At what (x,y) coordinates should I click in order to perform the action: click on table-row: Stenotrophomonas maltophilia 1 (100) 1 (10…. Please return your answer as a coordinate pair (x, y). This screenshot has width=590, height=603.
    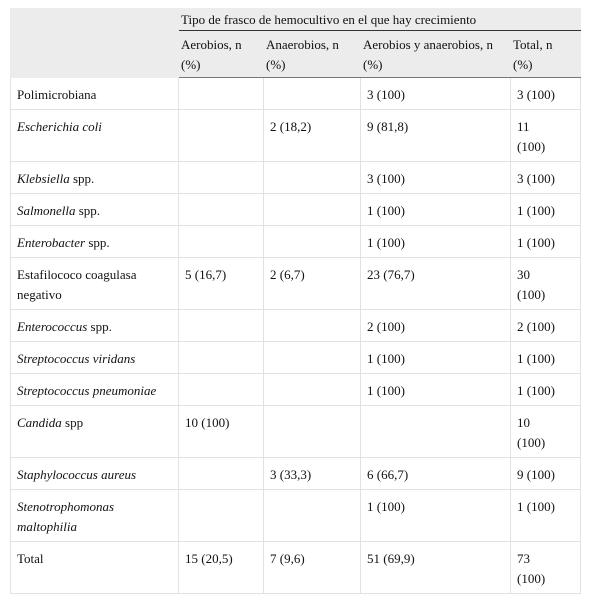
    Looking at the image, I should click on (295, 515).